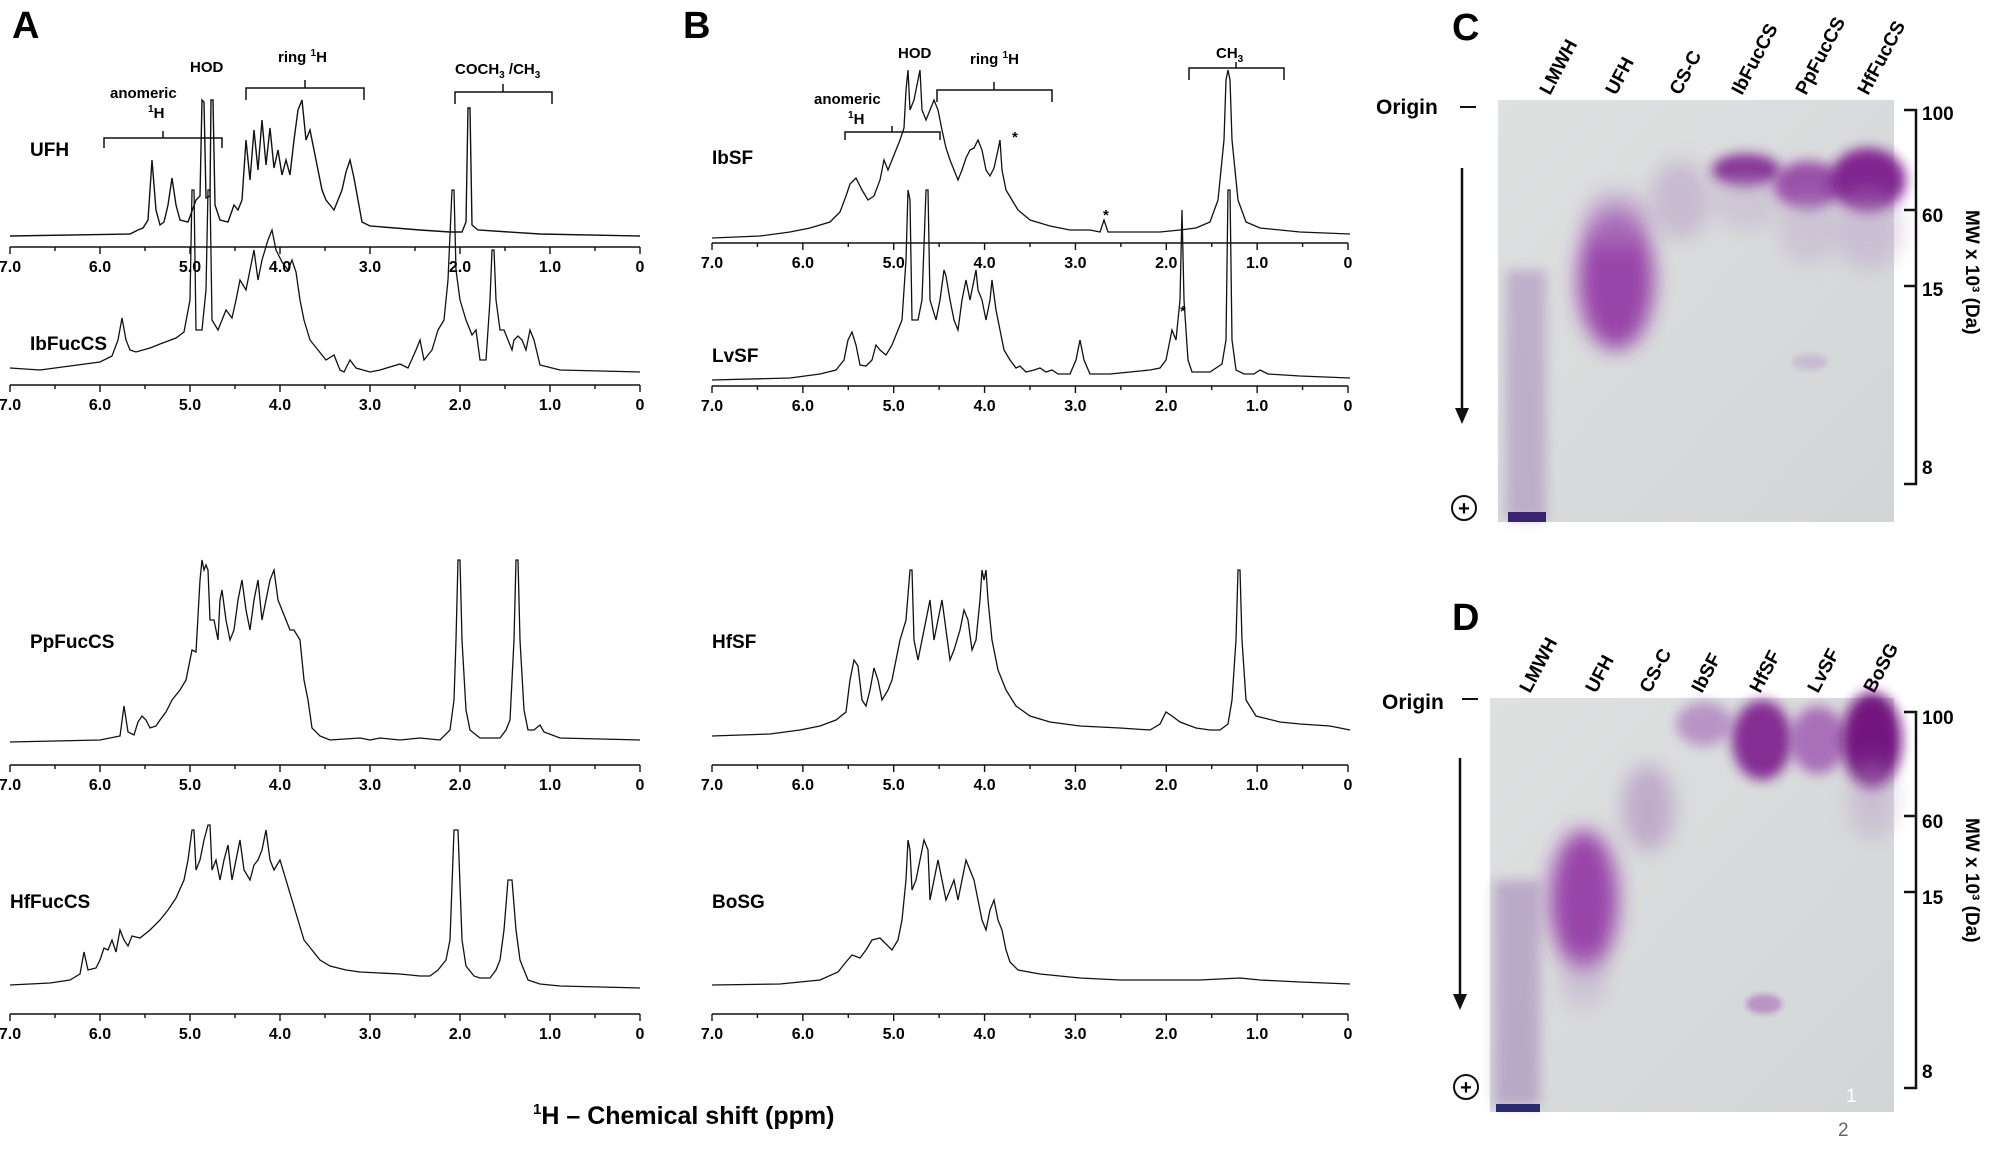 The height and width of the screenshot is (1149, 1991). What do you see at coordinates (280, 267) in the screenshot?
I see `tick-label-a1-3: 4.0` at bounding box center [280, 267].